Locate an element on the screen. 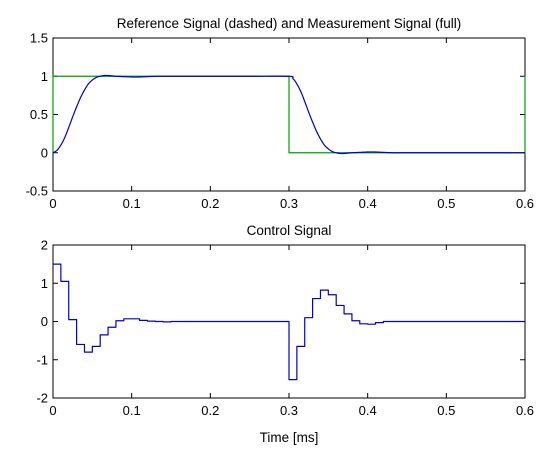  y-tick-label: 1.5 is located at coordinates (39, 38).